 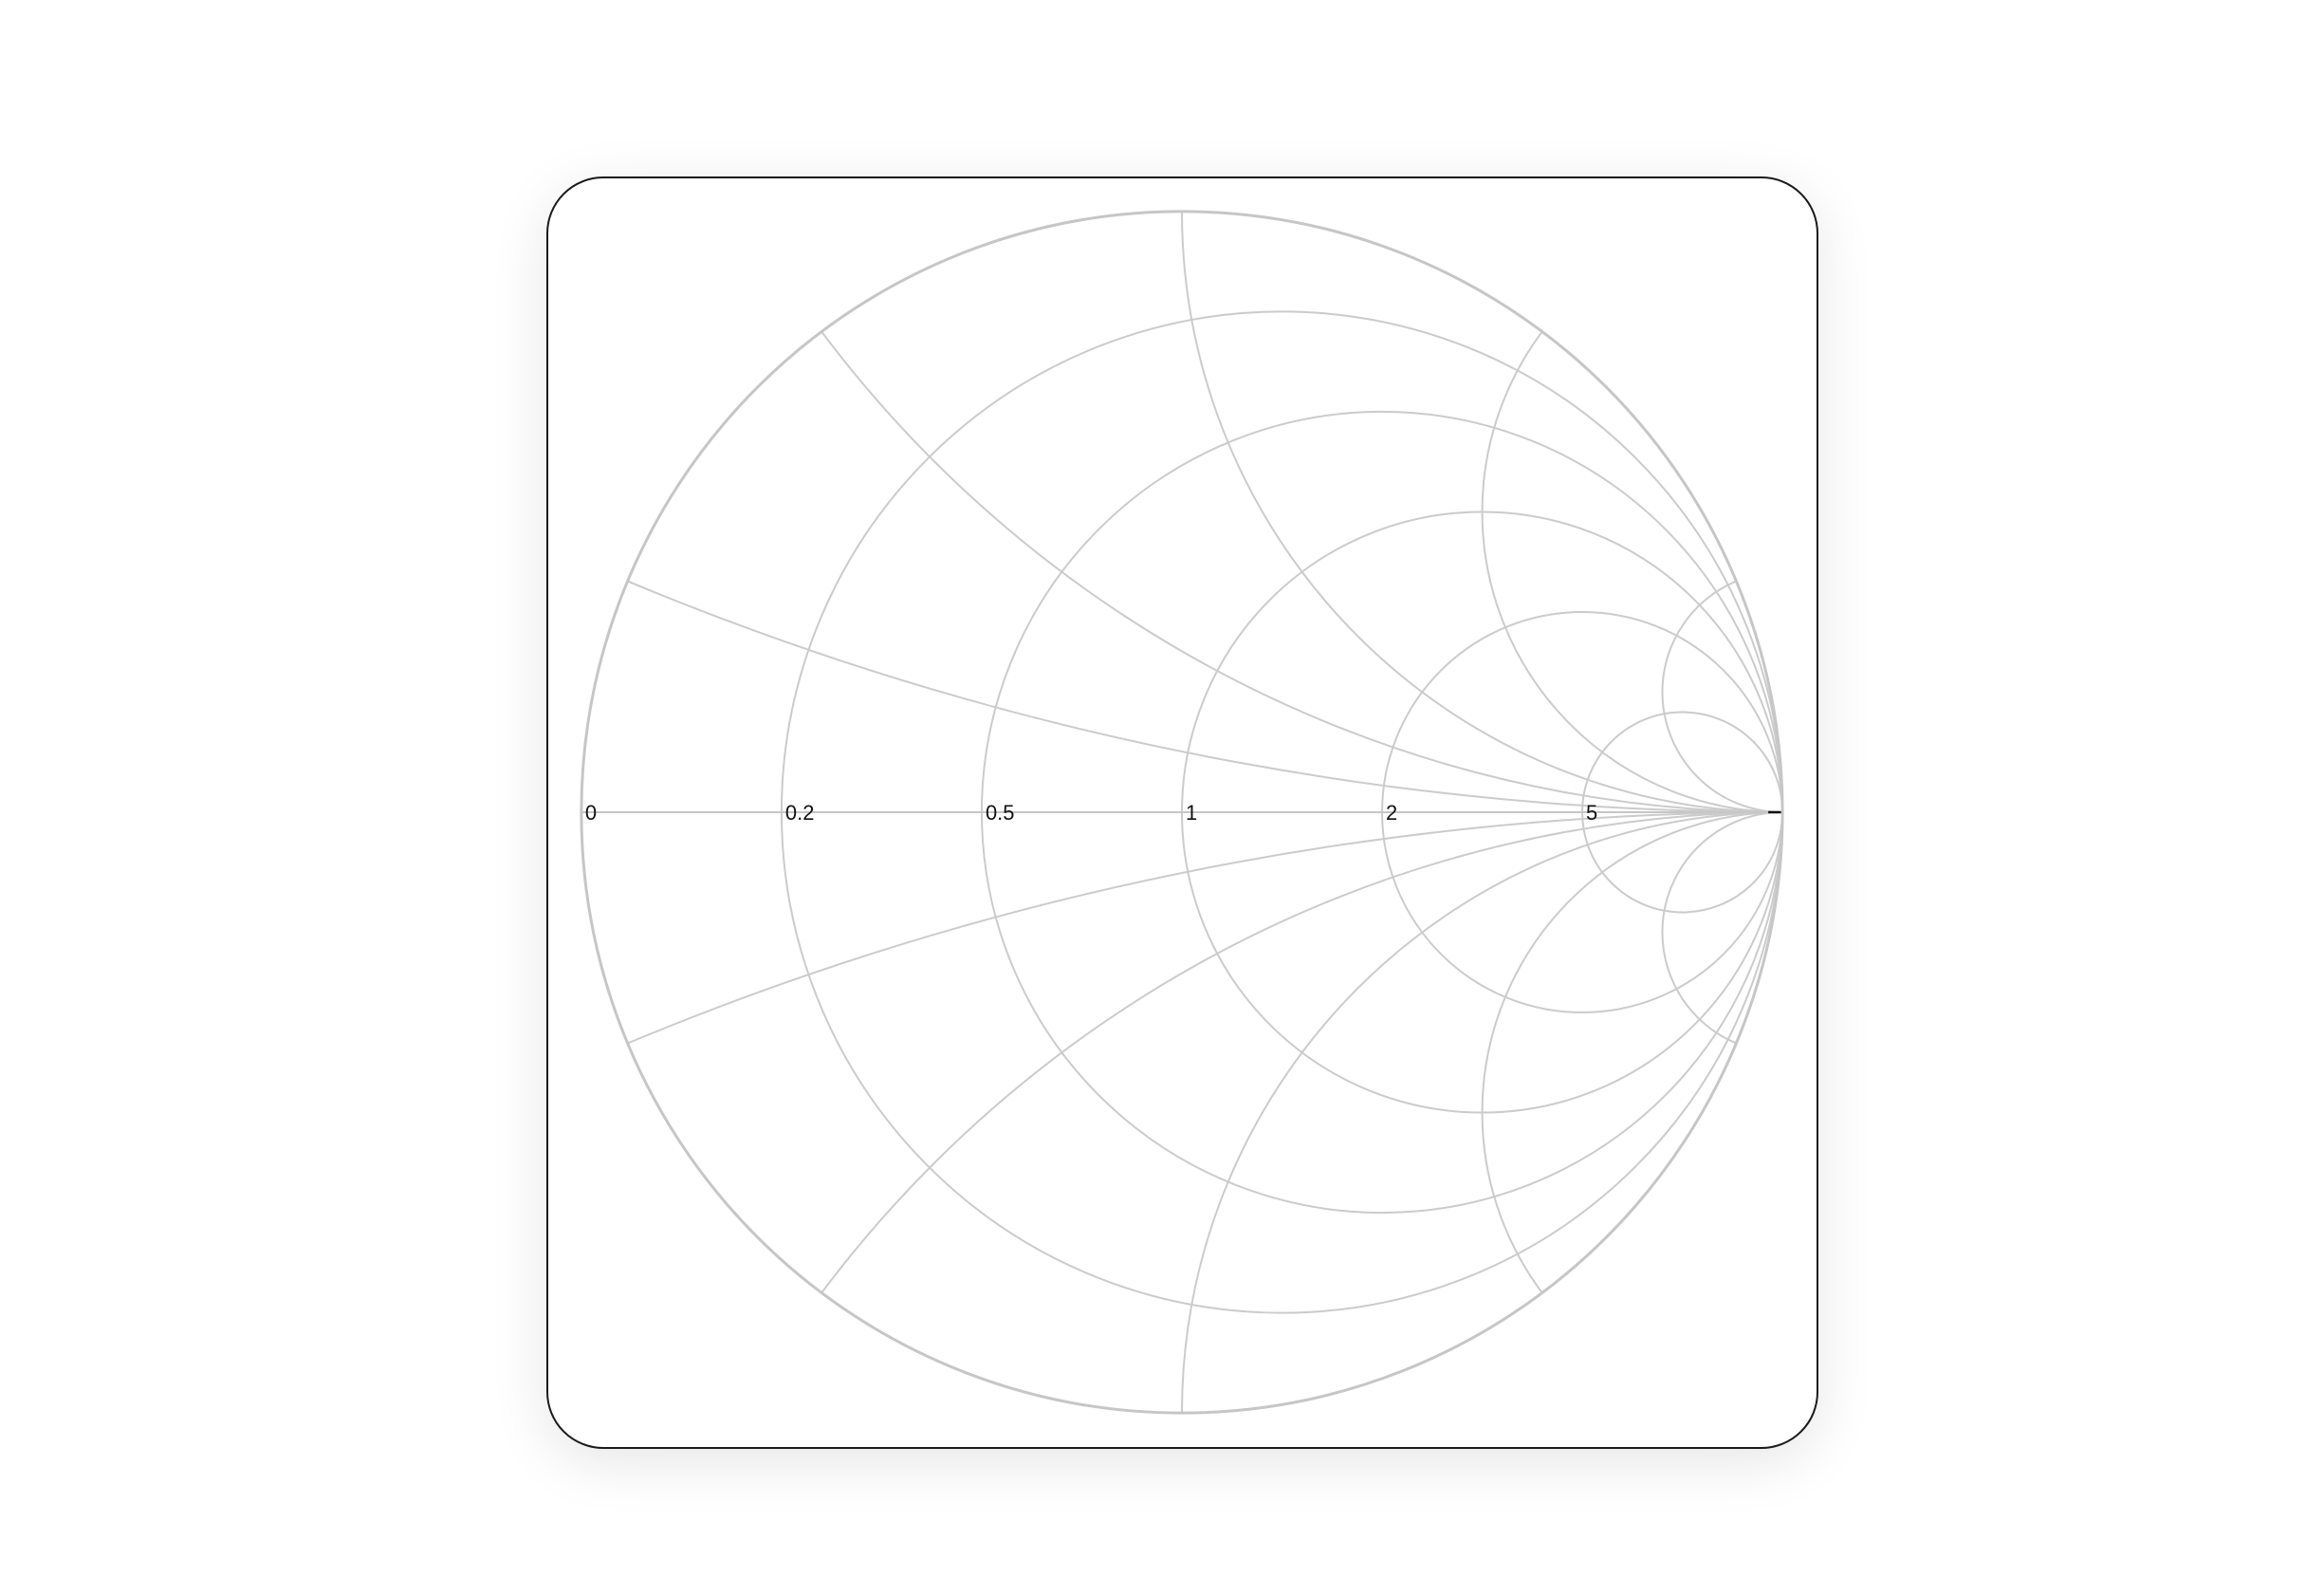 I want to click on axis-label-2: 2, so click(x=1392, y=813).